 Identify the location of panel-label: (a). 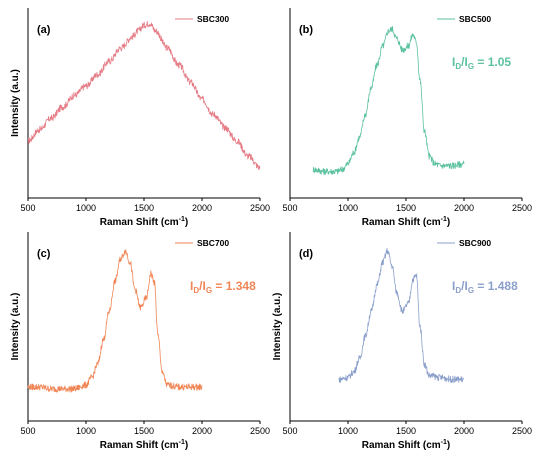
(44, 30).